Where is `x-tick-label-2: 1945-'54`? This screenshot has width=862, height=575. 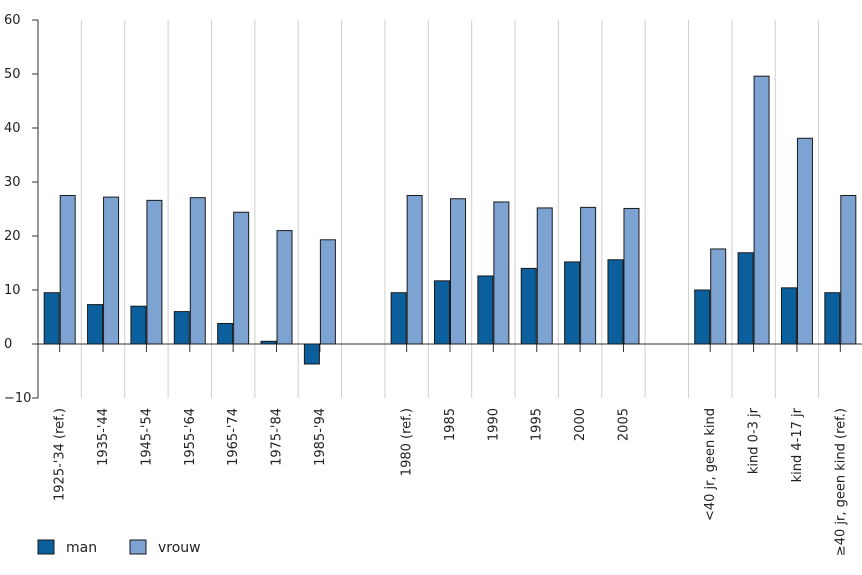 x-tick-label-2: 1945-'54 is located at coordinates (146, 437).